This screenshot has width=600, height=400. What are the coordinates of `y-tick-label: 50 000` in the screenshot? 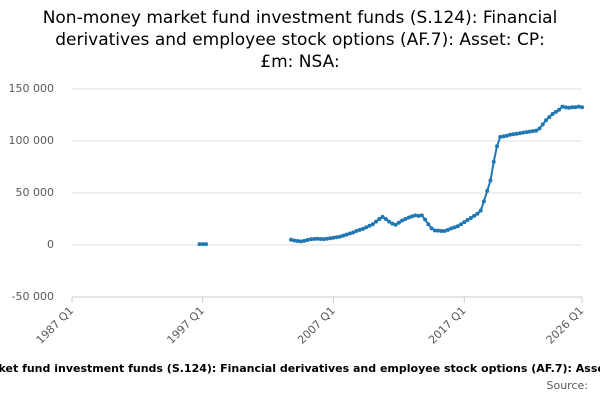 It's located at (35, 192).